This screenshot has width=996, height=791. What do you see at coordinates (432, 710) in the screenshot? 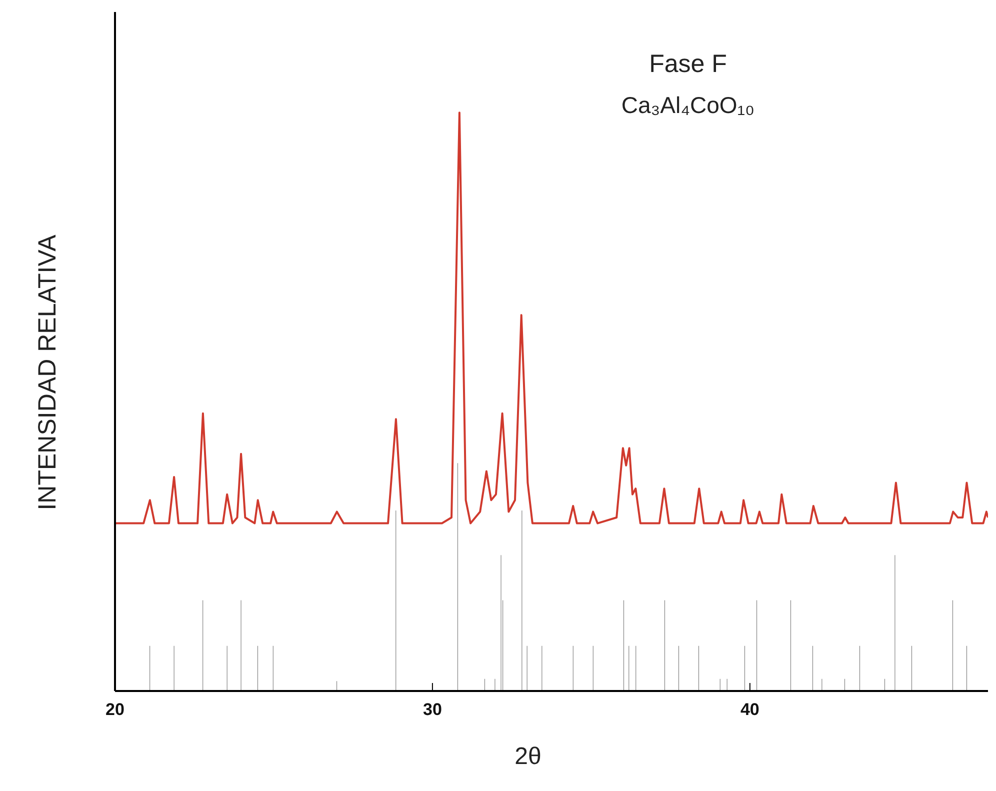
I see `x-tick-label: 30` at bounding box center [432, 710].